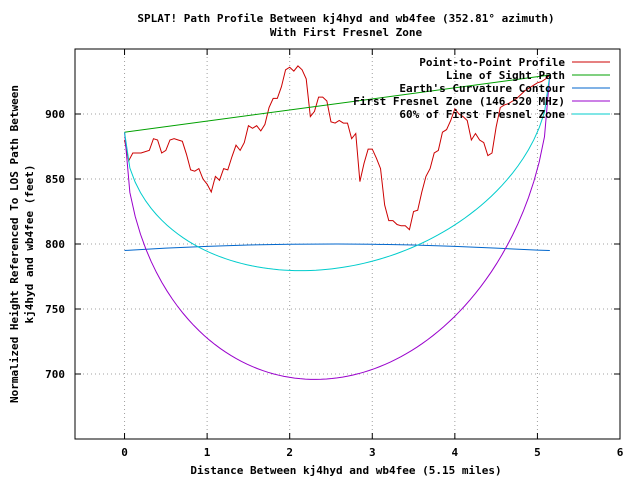 The image size is (640, 480). Describe the element at coordinates (492, 62) in the screenshot. I see `legend-label: Point-to-Point Profile` at that location.